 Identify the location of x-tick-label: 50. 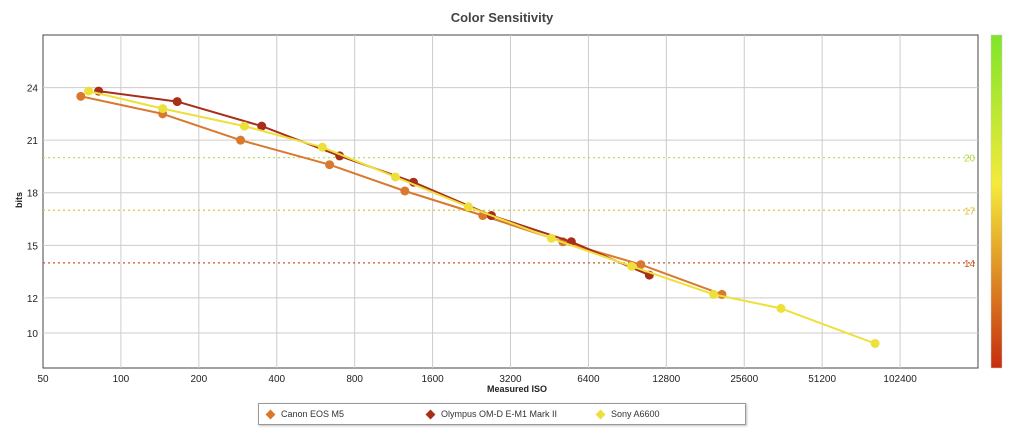
(43, 379).